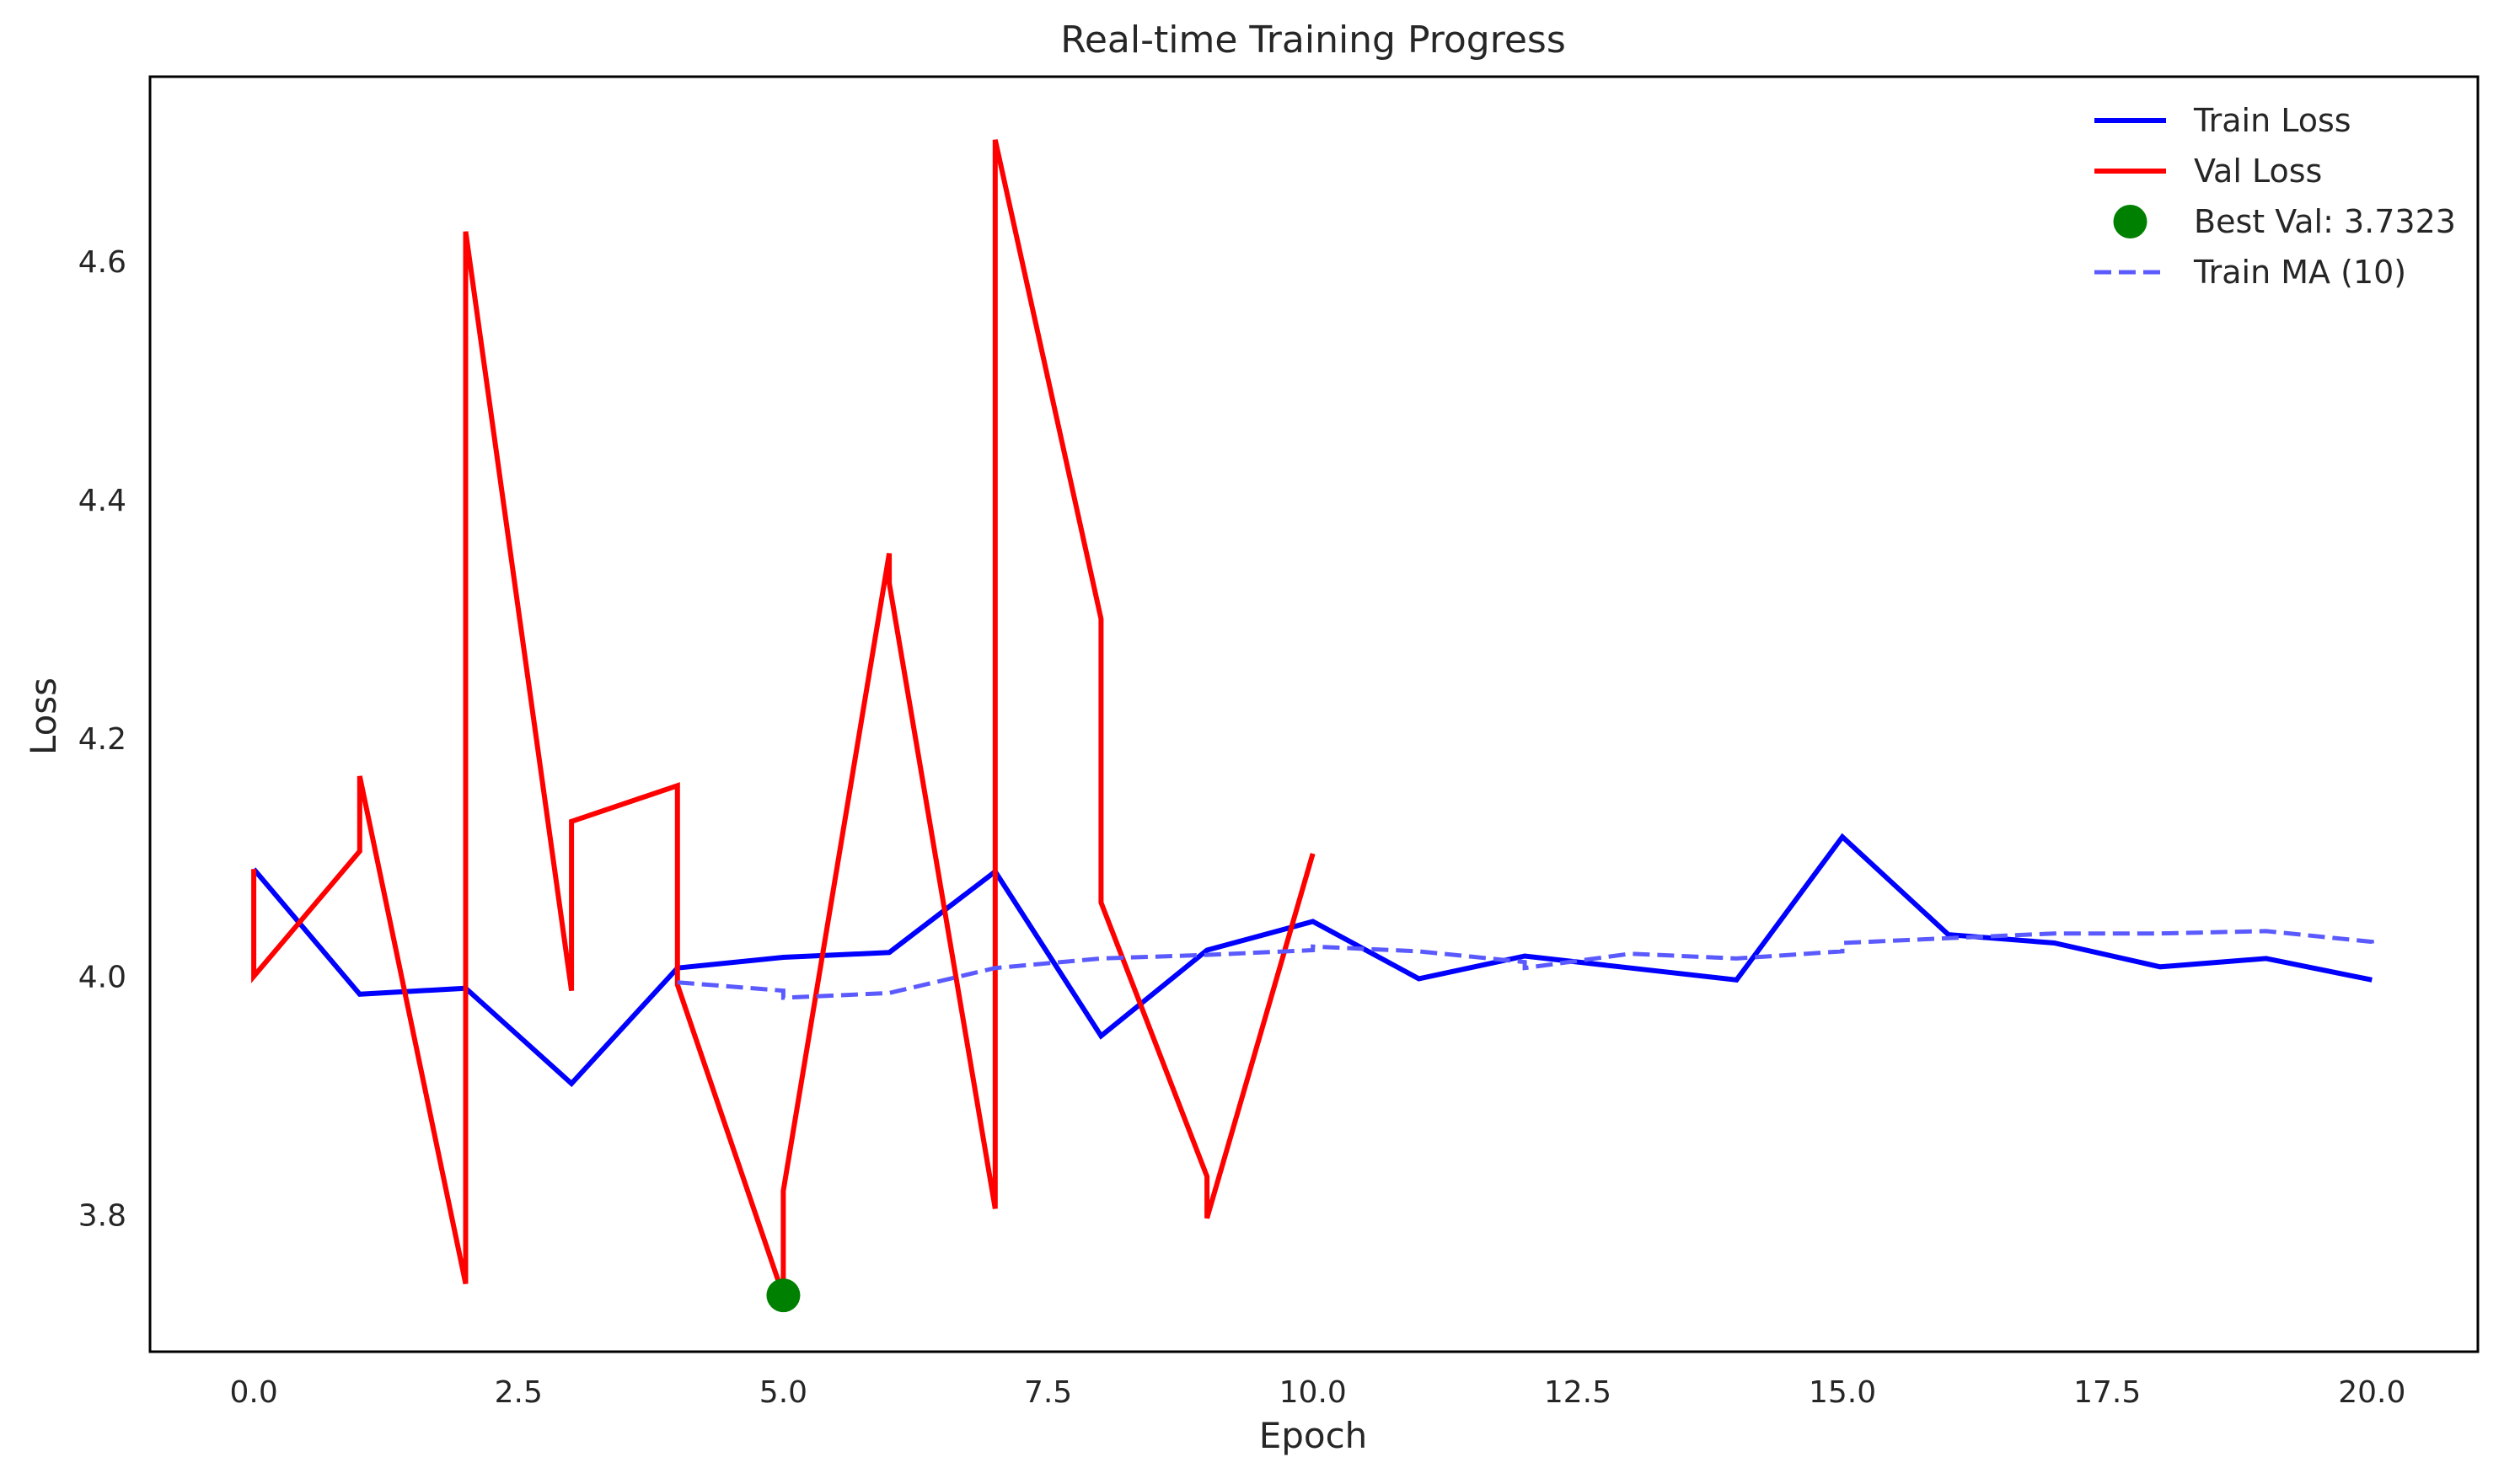 This screenshot has width=2504, height=1484. Describe the element at coordinates (102, 501) in the screenshot. I see `y-tick-label: 4.4` at that location.